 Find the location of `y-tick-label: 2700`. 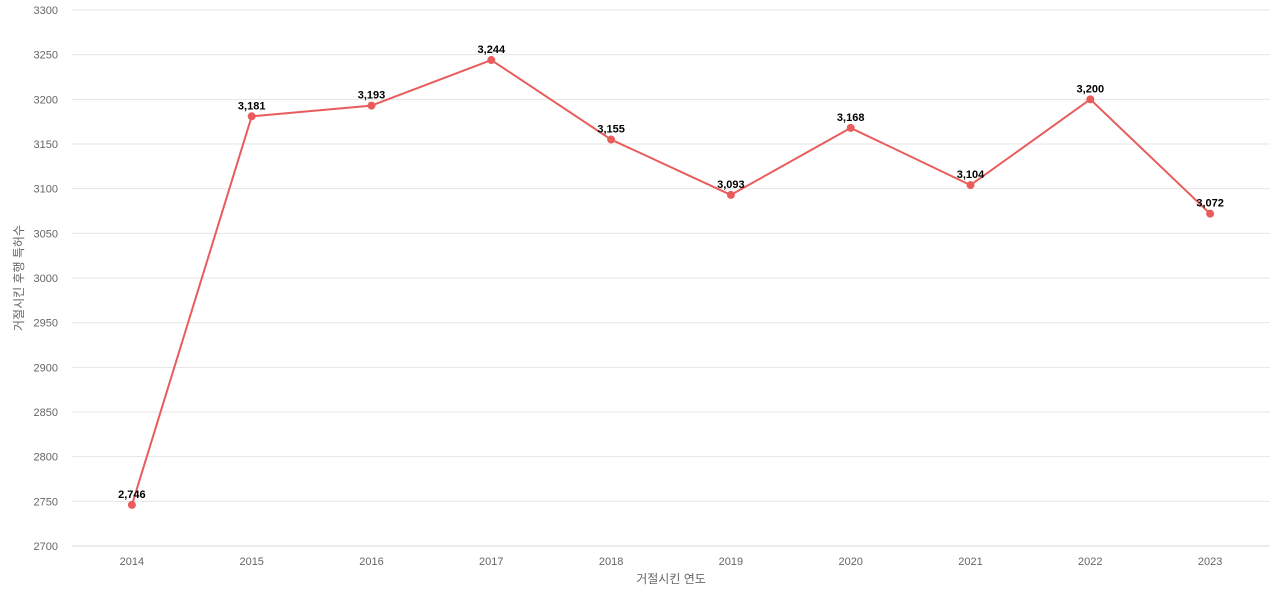

y-tick-label: 2700 is located at coordinates (46, 547).